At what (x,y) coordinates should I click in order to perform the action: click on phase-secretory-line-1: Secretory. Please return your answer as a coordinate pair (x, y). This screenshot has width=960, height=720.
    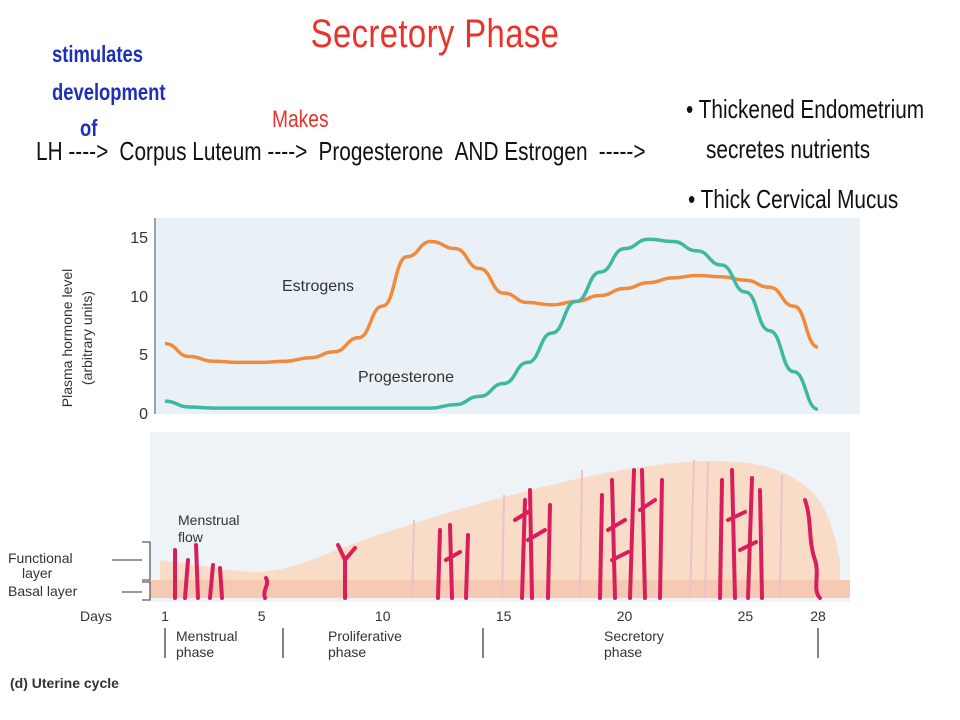
    Looking at the image, I should click on (634, 636).